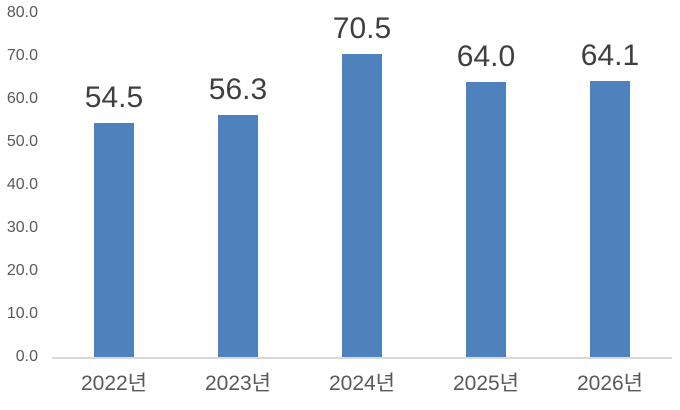 The width and height of the screenshot is (680, 410). What do you see at coordinates (26, 356) in the screenshot?
I see `y-axis-tick-label: 0.0` at bounding box center [26, 356].